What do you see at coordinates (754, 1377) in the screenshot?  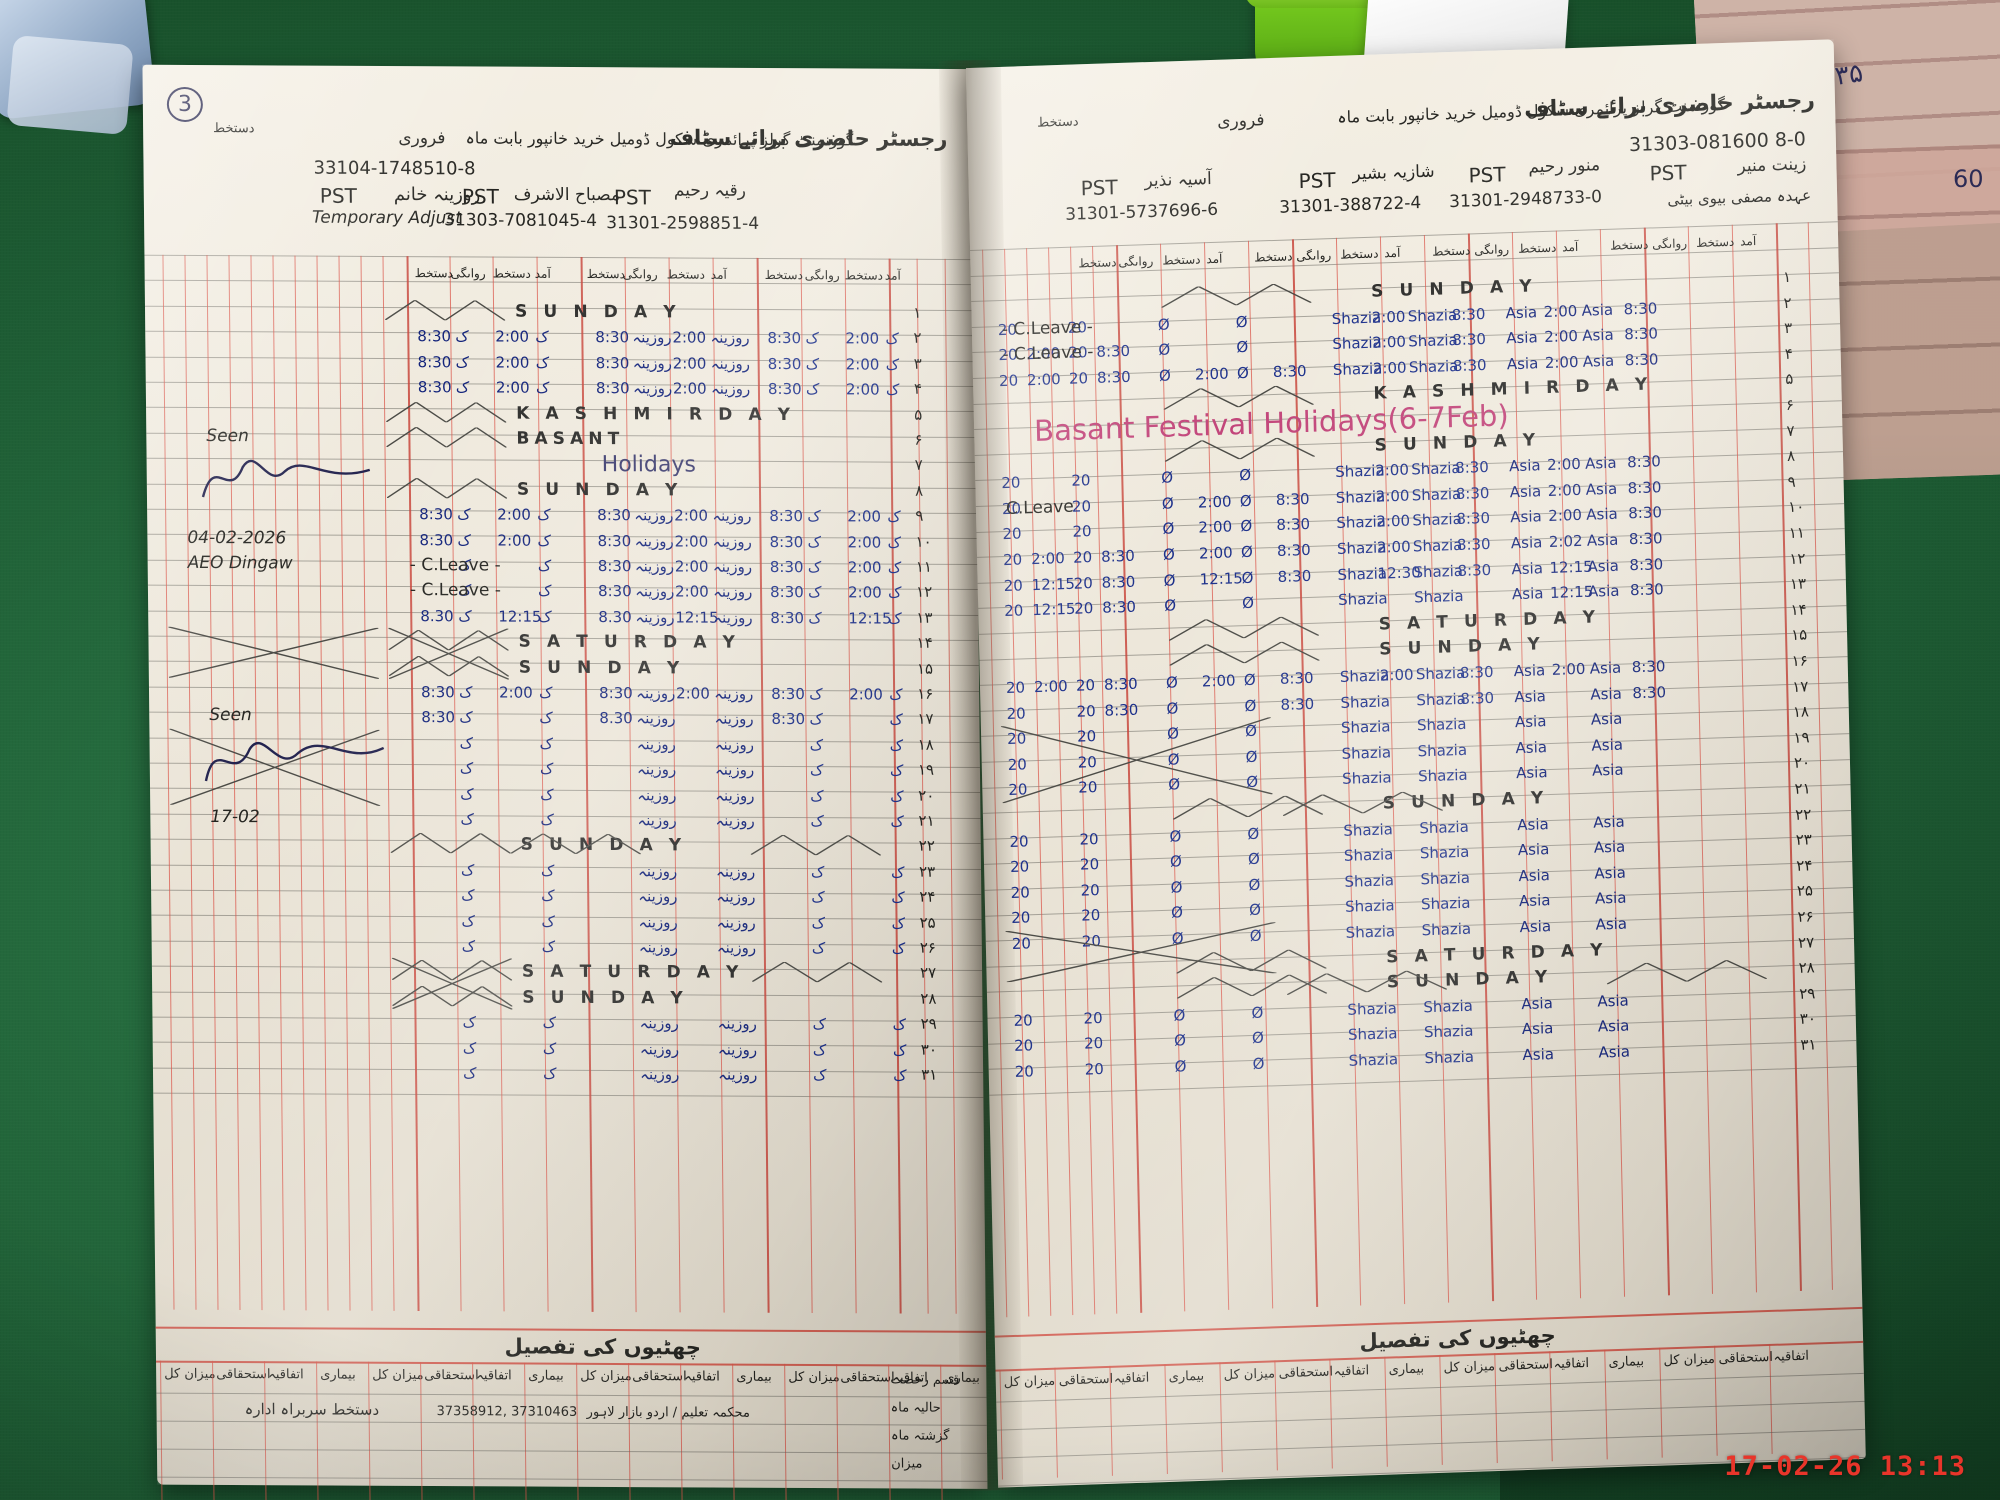 I see `footer-column-label: بیماری` at bounding box center [754, 1377].